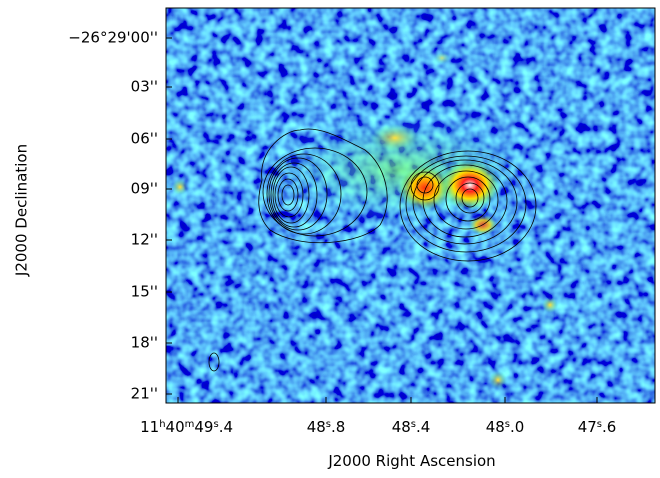 The width and height of the screenshot is (660, 478). Describe the element at coordinates (144, 139) in the screenshot. I see `y-tick-label: 06''` at that location.